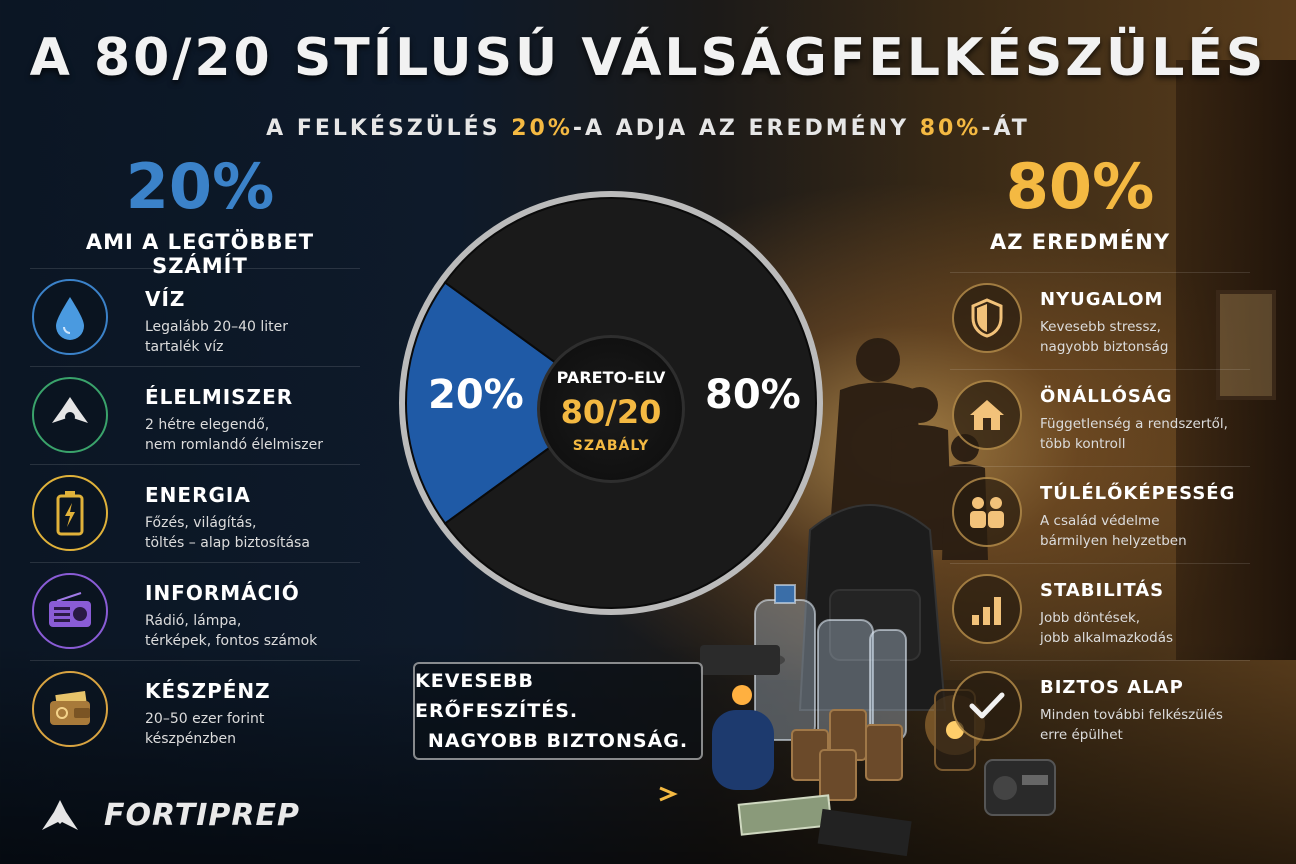 The width and height of the screenshot is (1296, 864). Describe the element at coordinates (1005, 128) in the screenshot. I see `subtitle-part3: -ÁT` at that location.